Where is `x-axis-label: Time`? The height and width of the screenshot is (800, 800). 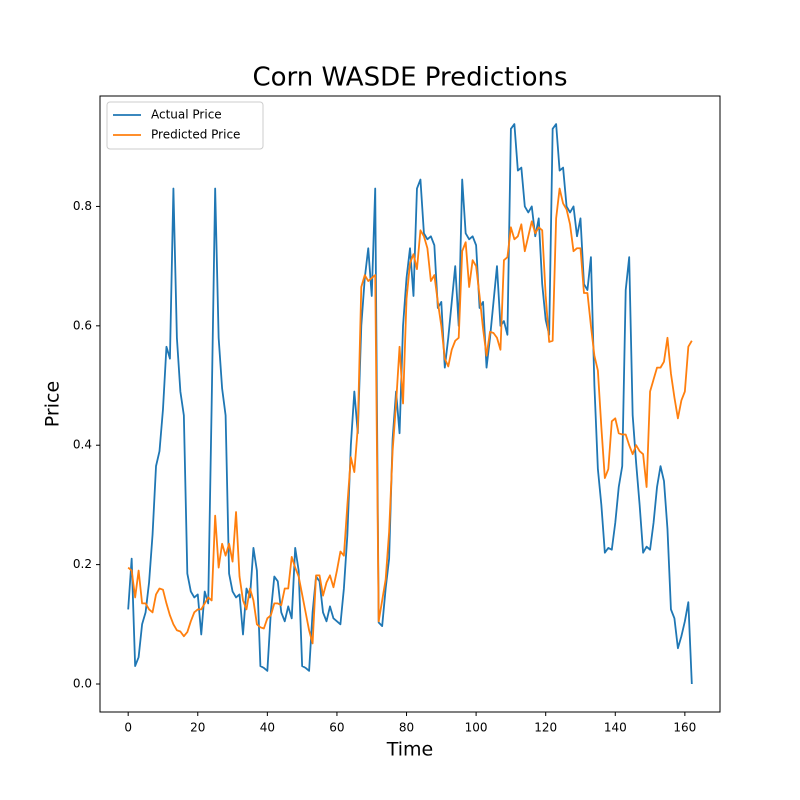
x-axis-label: Time is located at coordinates (410, 750).